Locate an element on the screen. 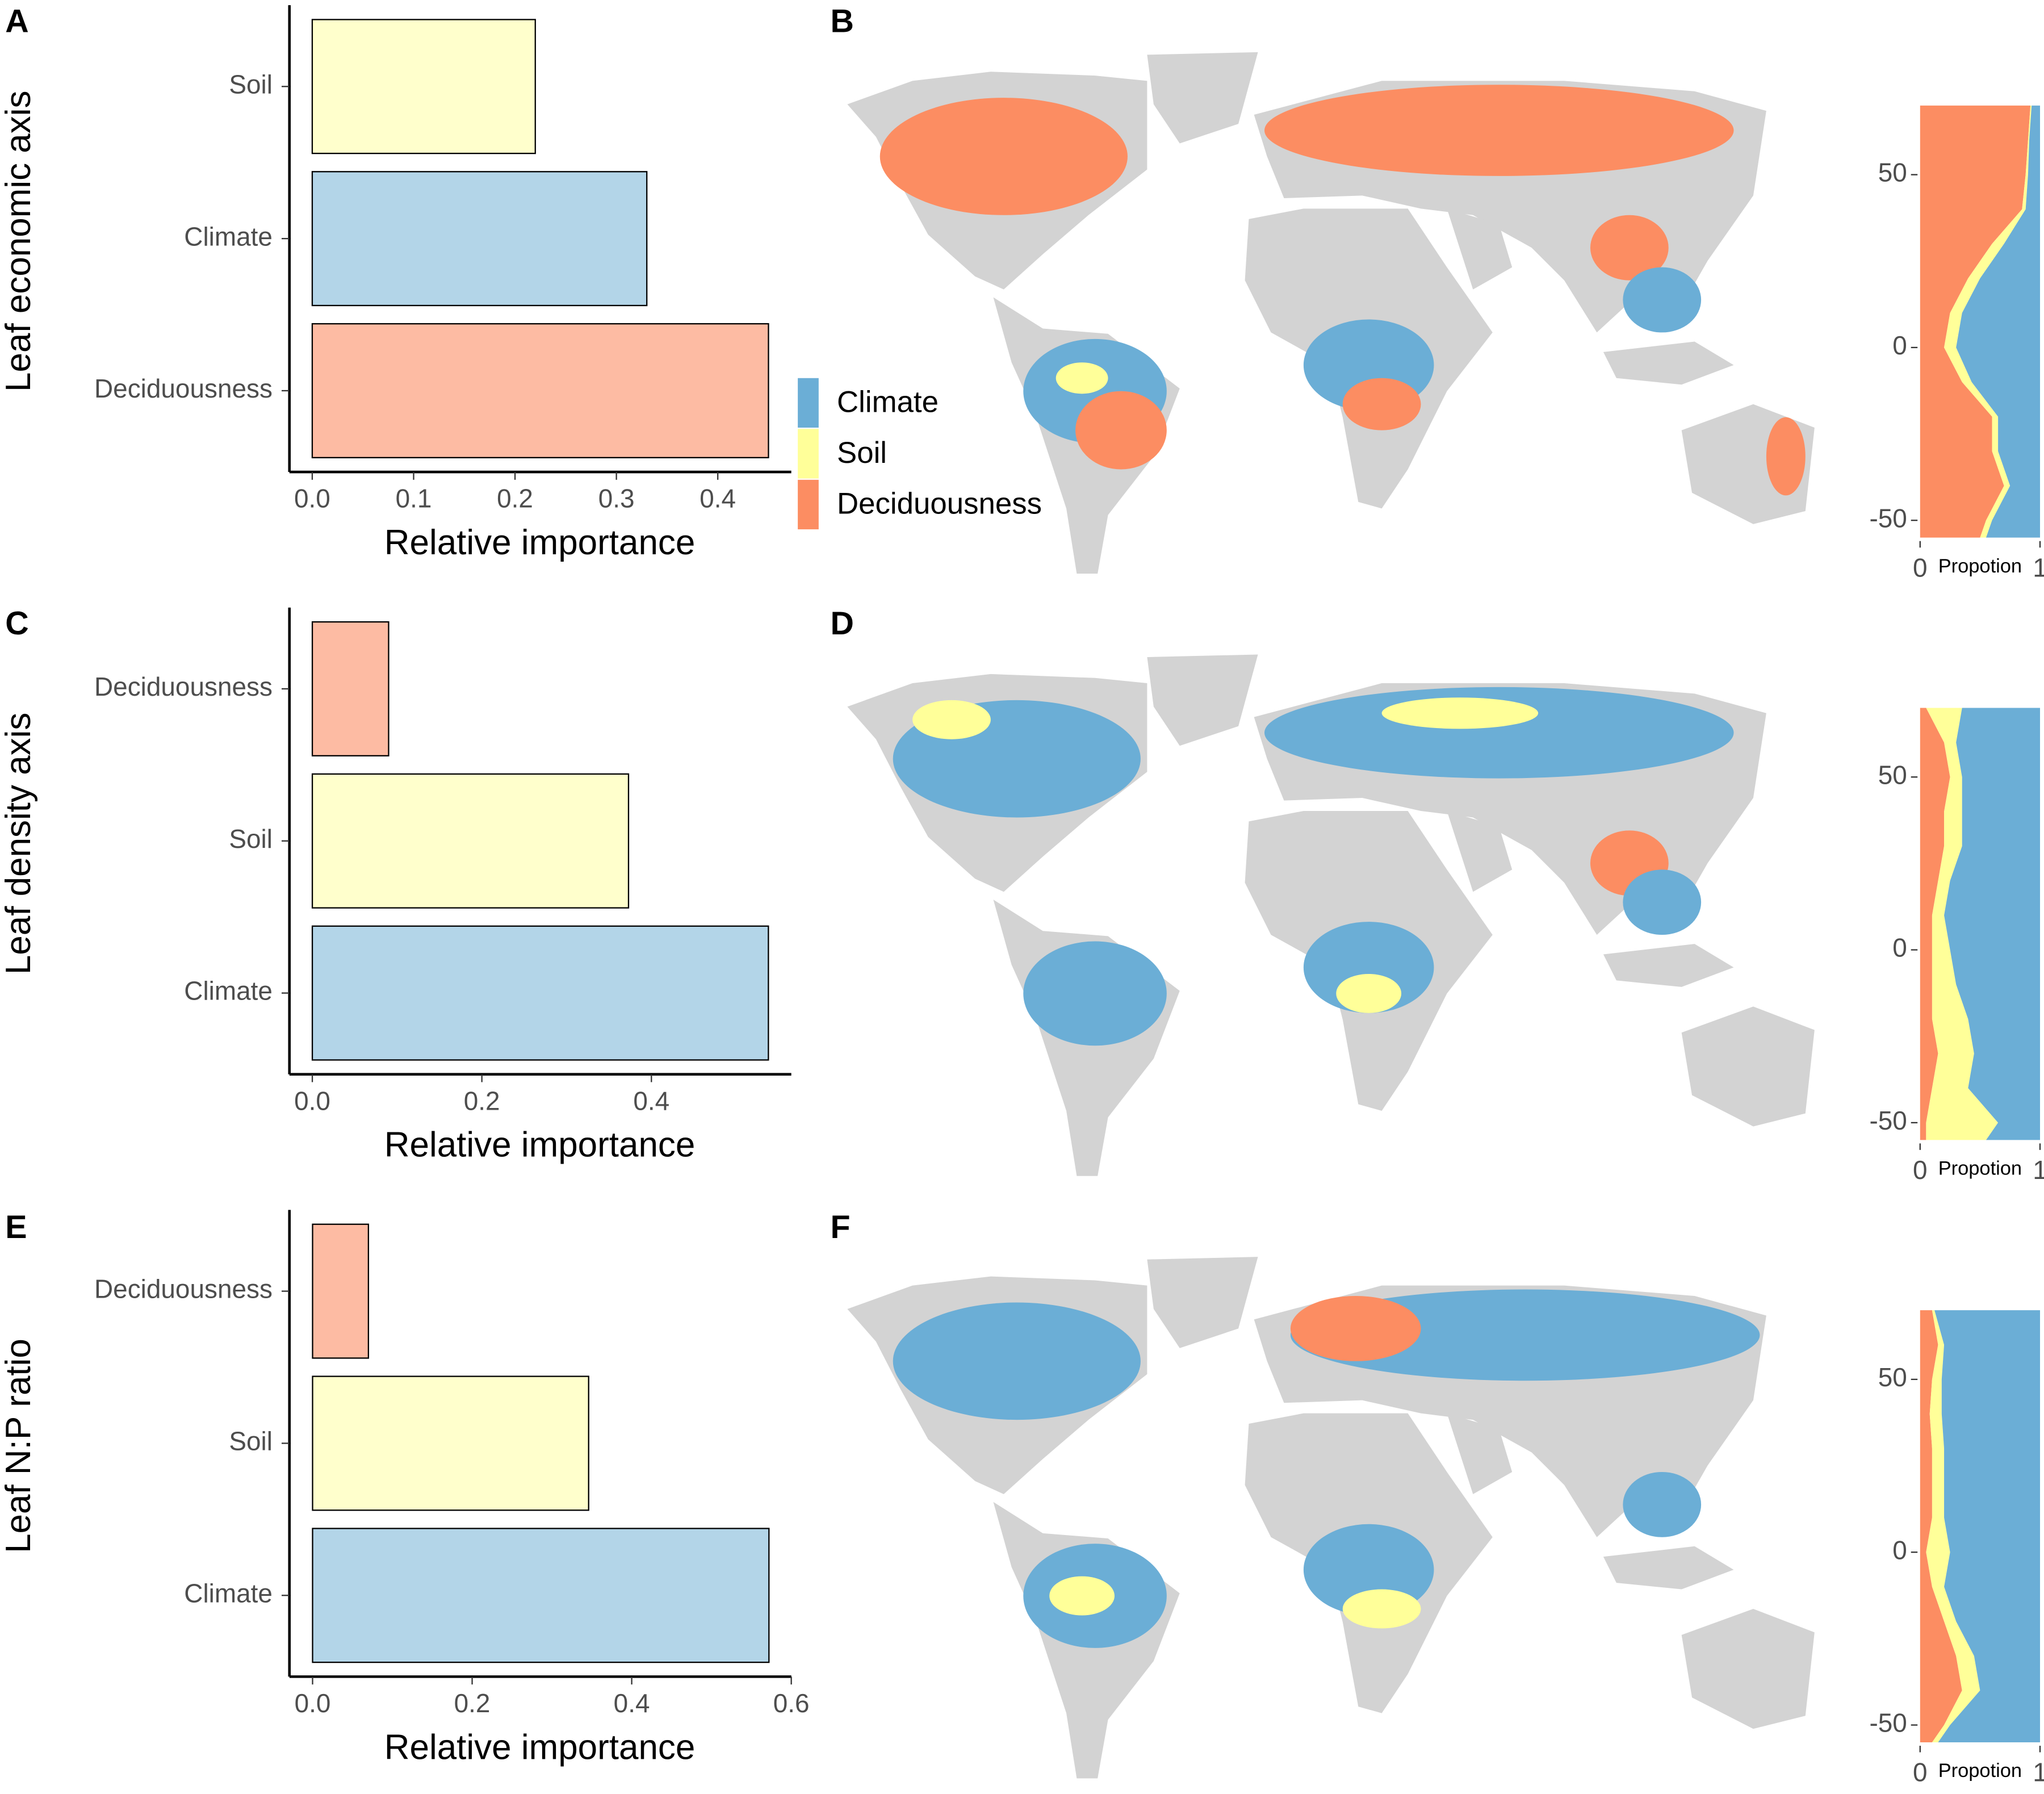 The width and height of the screenshot is (2044, 1794). y-axis-title: Leaf economic axis is located at coordinates (19, 240).